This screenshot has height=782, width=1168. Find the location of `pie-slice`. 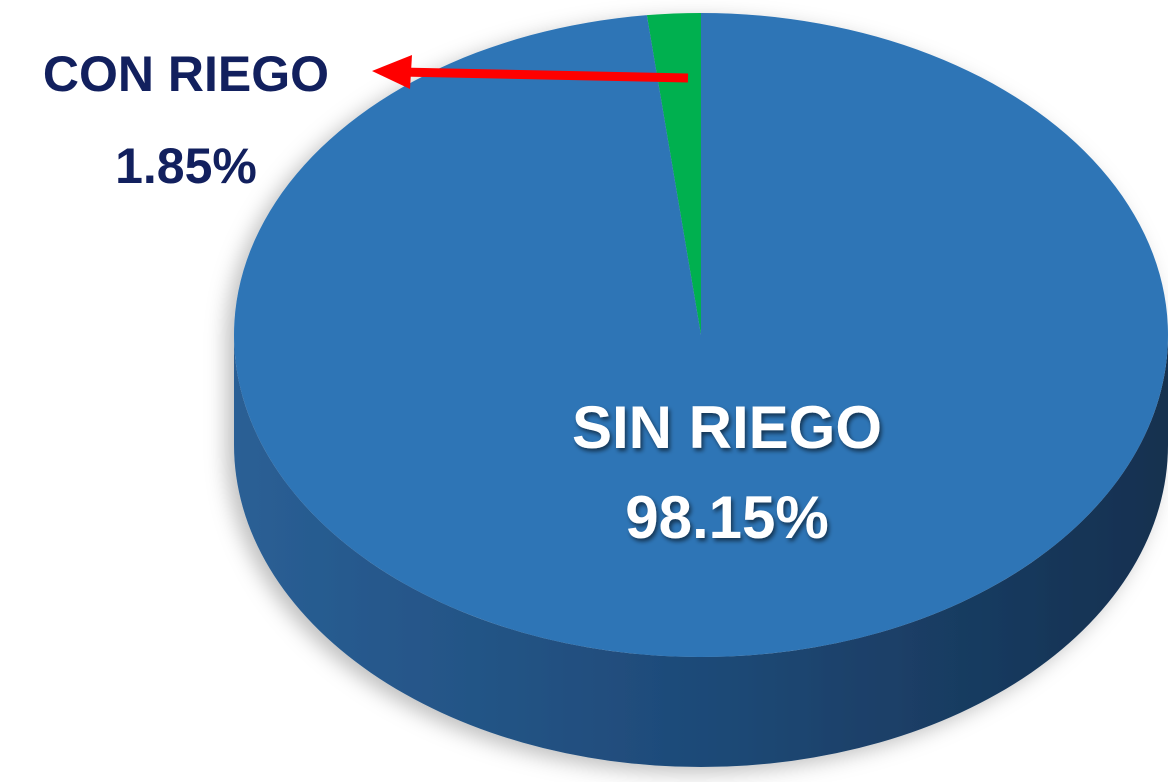

pie-slice is located at coordinates (673, 174).